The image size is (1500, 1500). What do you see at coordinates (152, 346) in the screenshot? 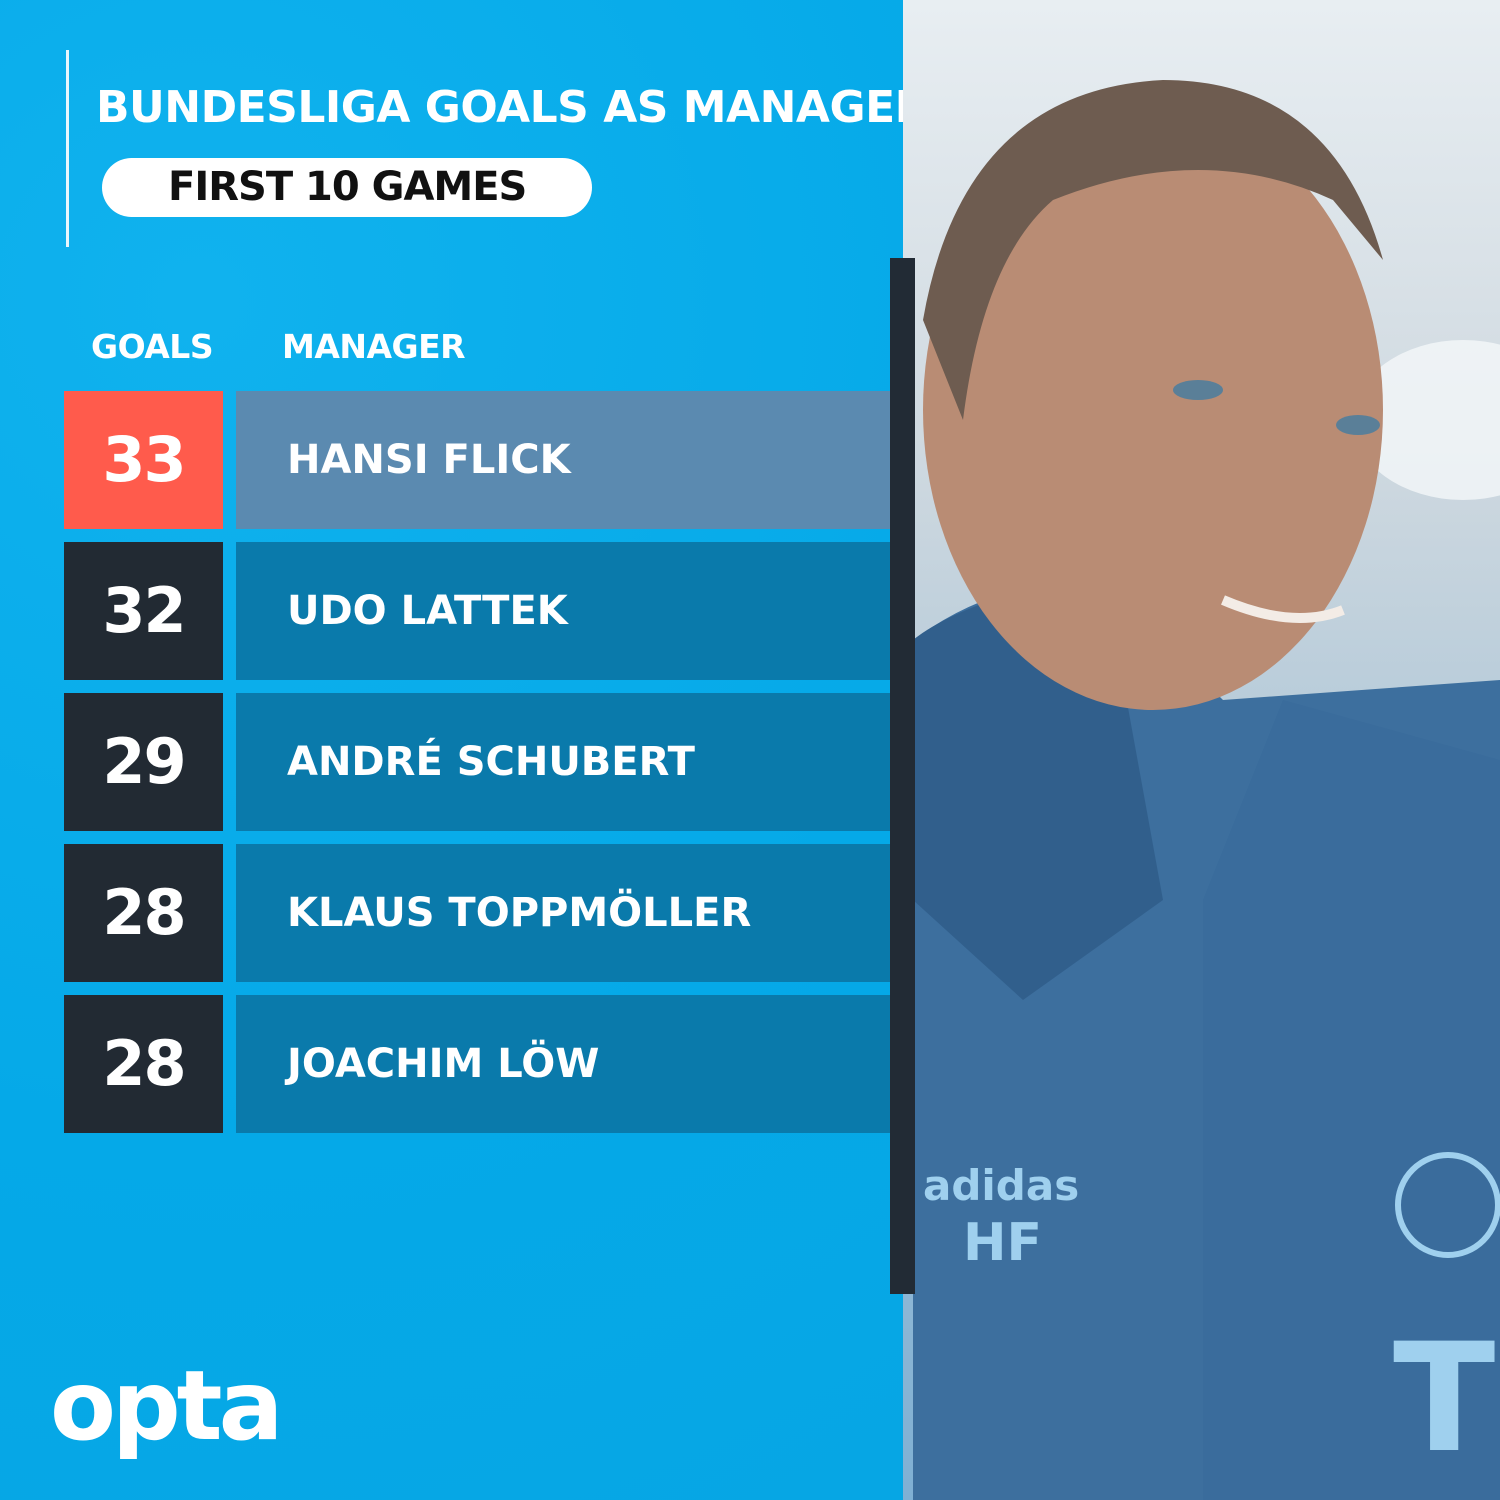
I see `column-header-goals: GOALS` at bounding box center [152, 346].